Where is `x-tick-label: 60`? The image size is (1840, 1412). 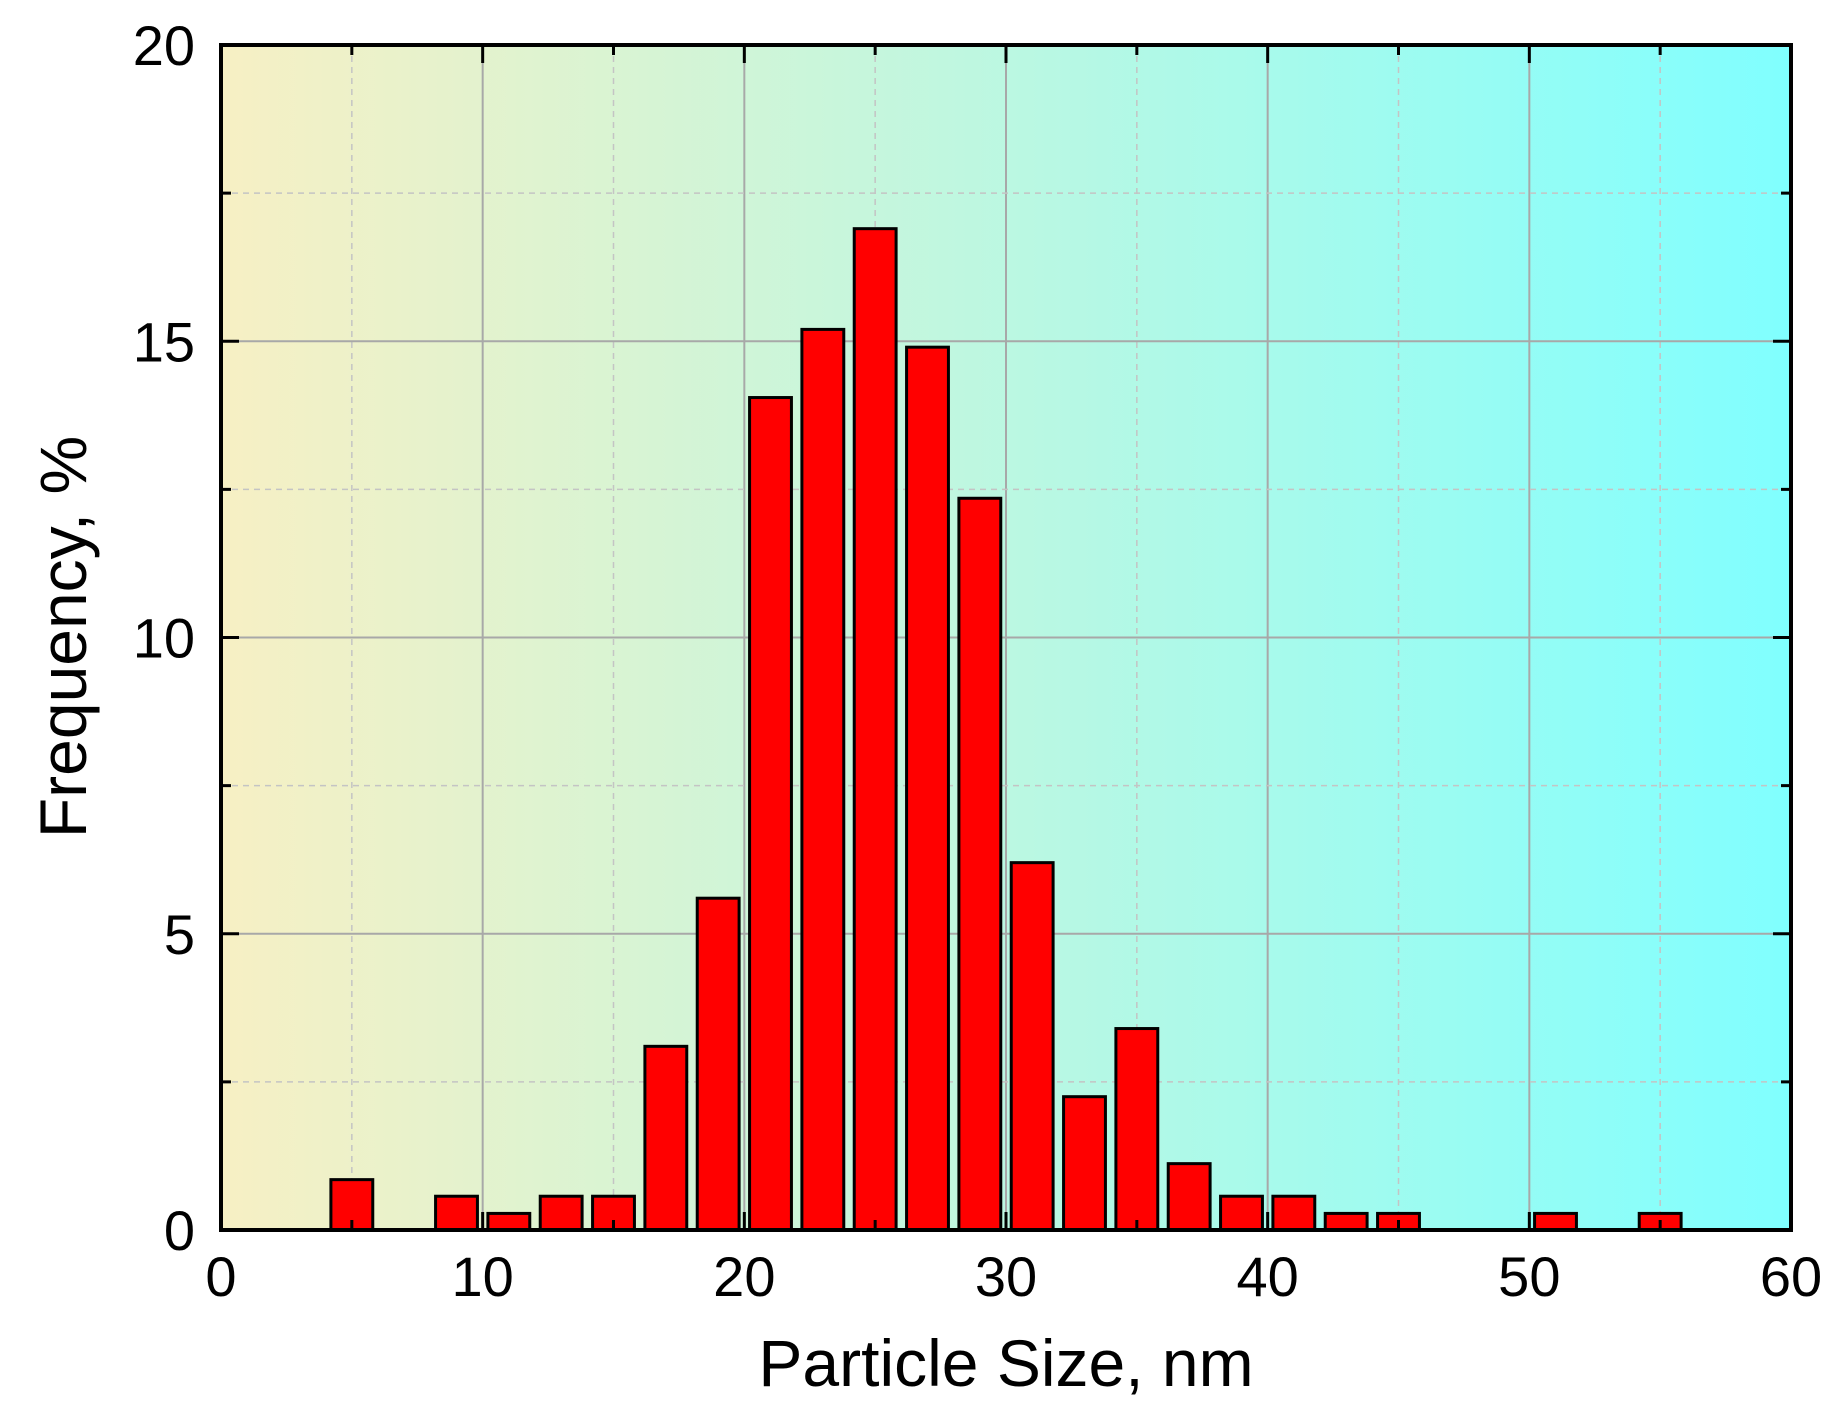 x-tick-label: 60 is located at coordinates (1791, 1276).